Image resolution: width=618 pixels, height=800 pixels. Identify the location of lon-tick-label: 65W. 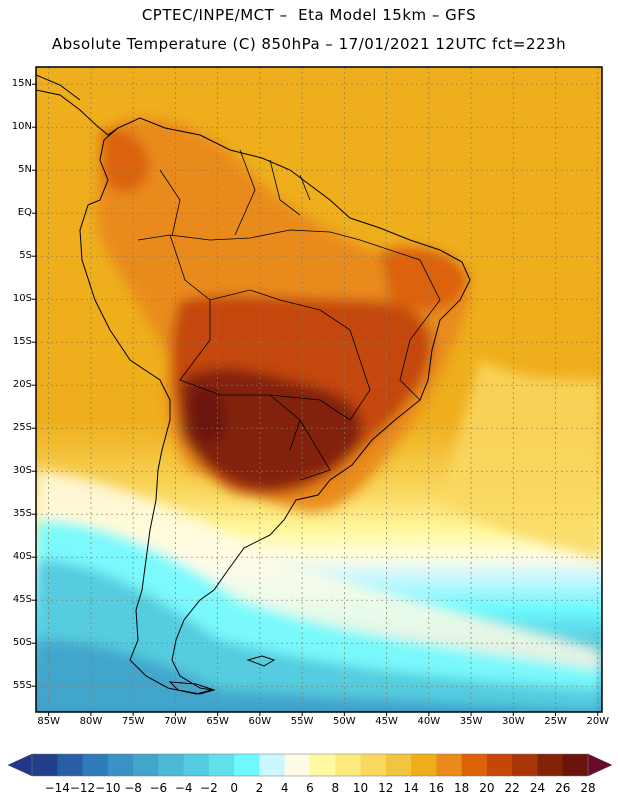
(217, 721).